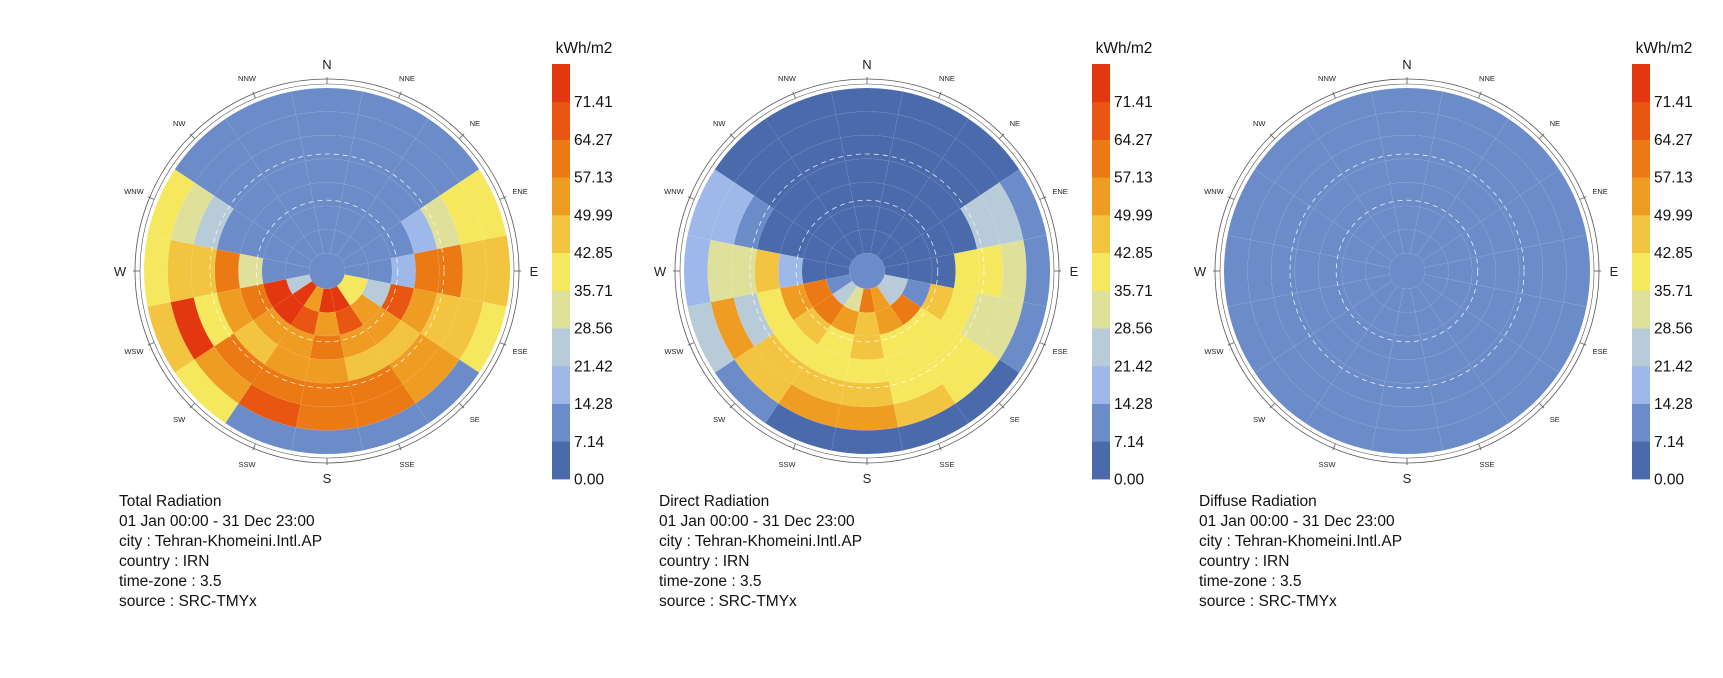 The width and height of the screenshot is (1723, 678). What do you see at coordinates (714, 501) in the screenshot?
I see `panel-title: Direct Radiation` at bounding box center [714, 501].